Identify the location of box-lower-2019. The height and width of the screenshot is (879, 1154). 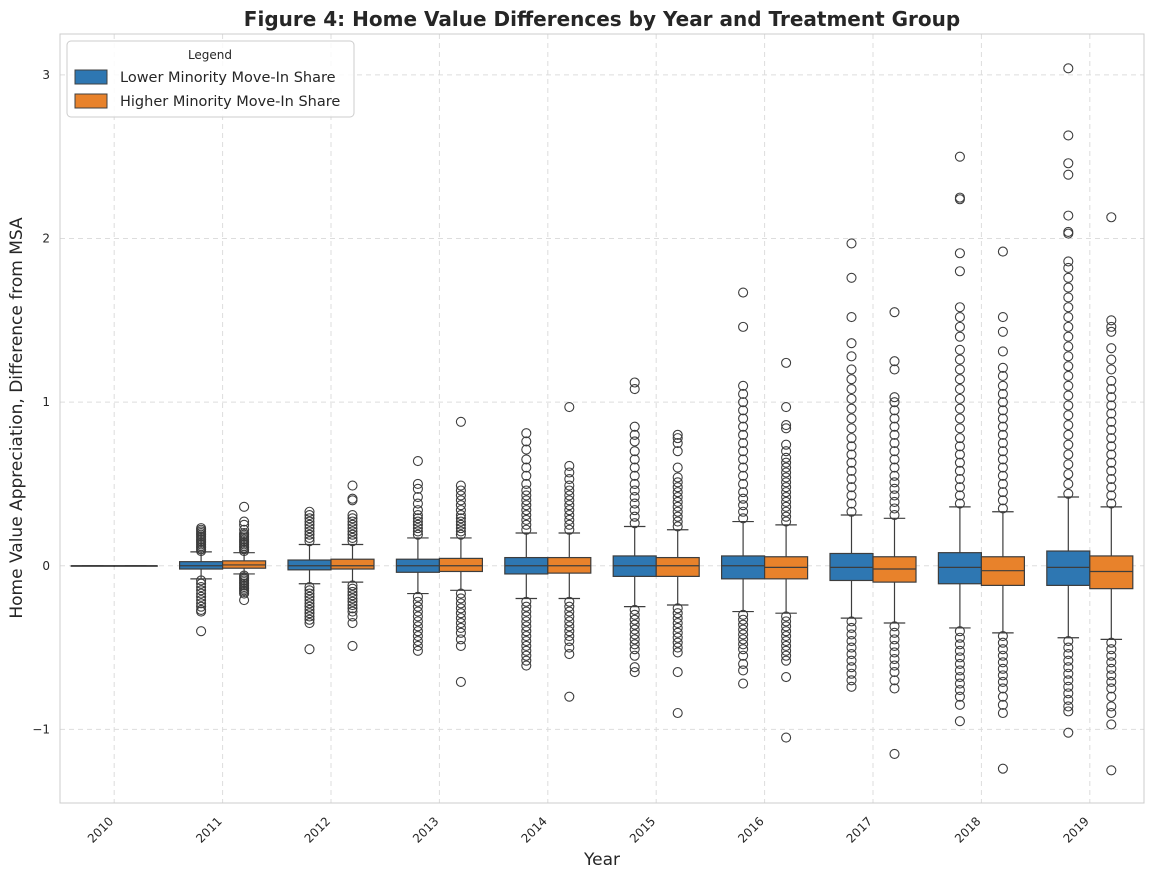
(1068, 400).